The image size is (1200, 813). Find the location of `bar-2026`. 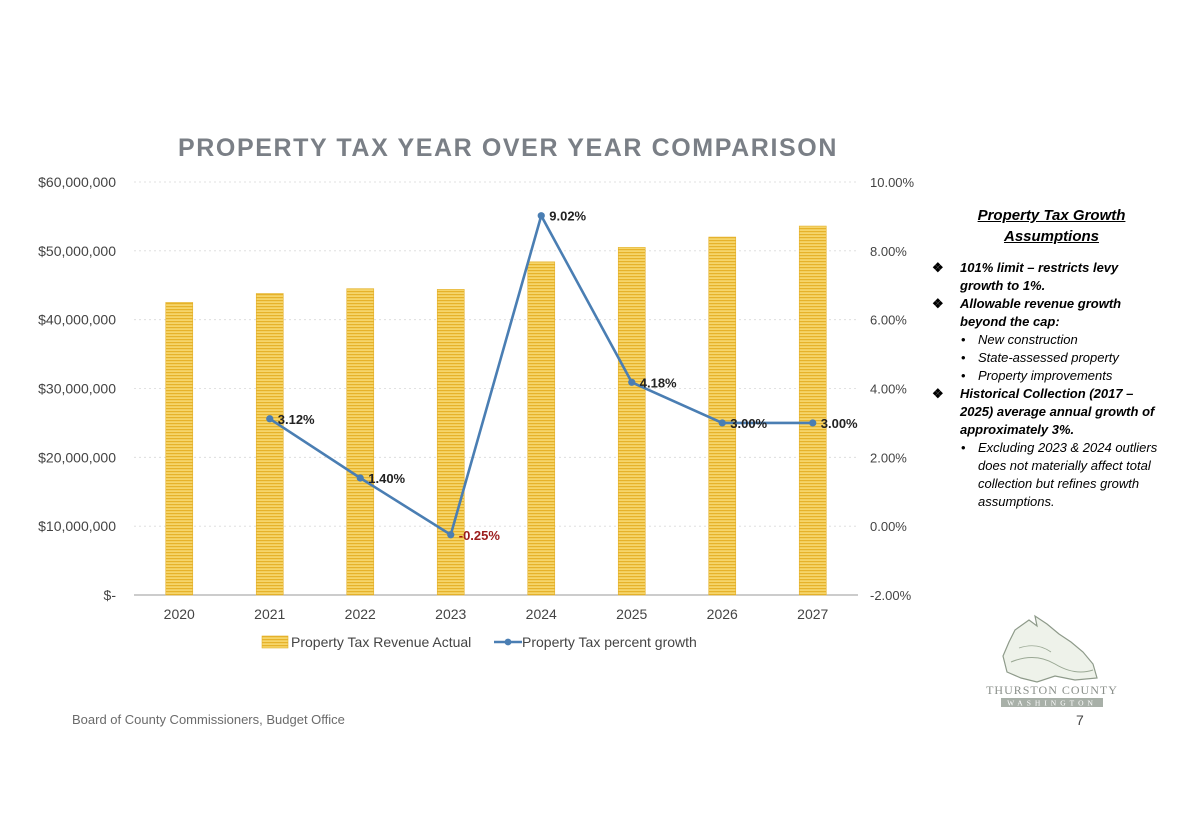

bar-2026 is located at coordinates (722, 416).